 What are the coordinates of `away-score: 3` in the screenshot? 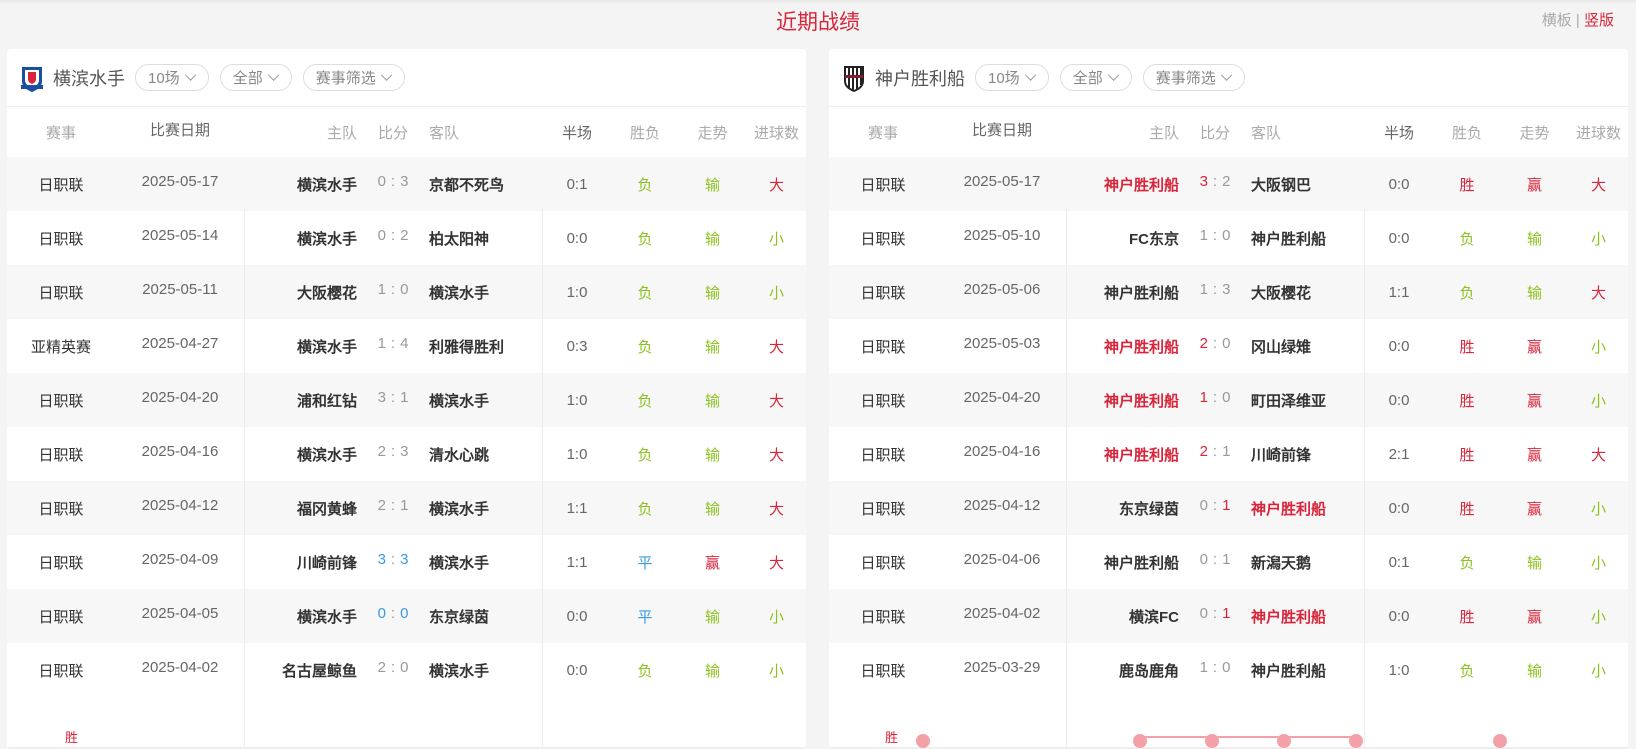 It's located at (1226, 289).